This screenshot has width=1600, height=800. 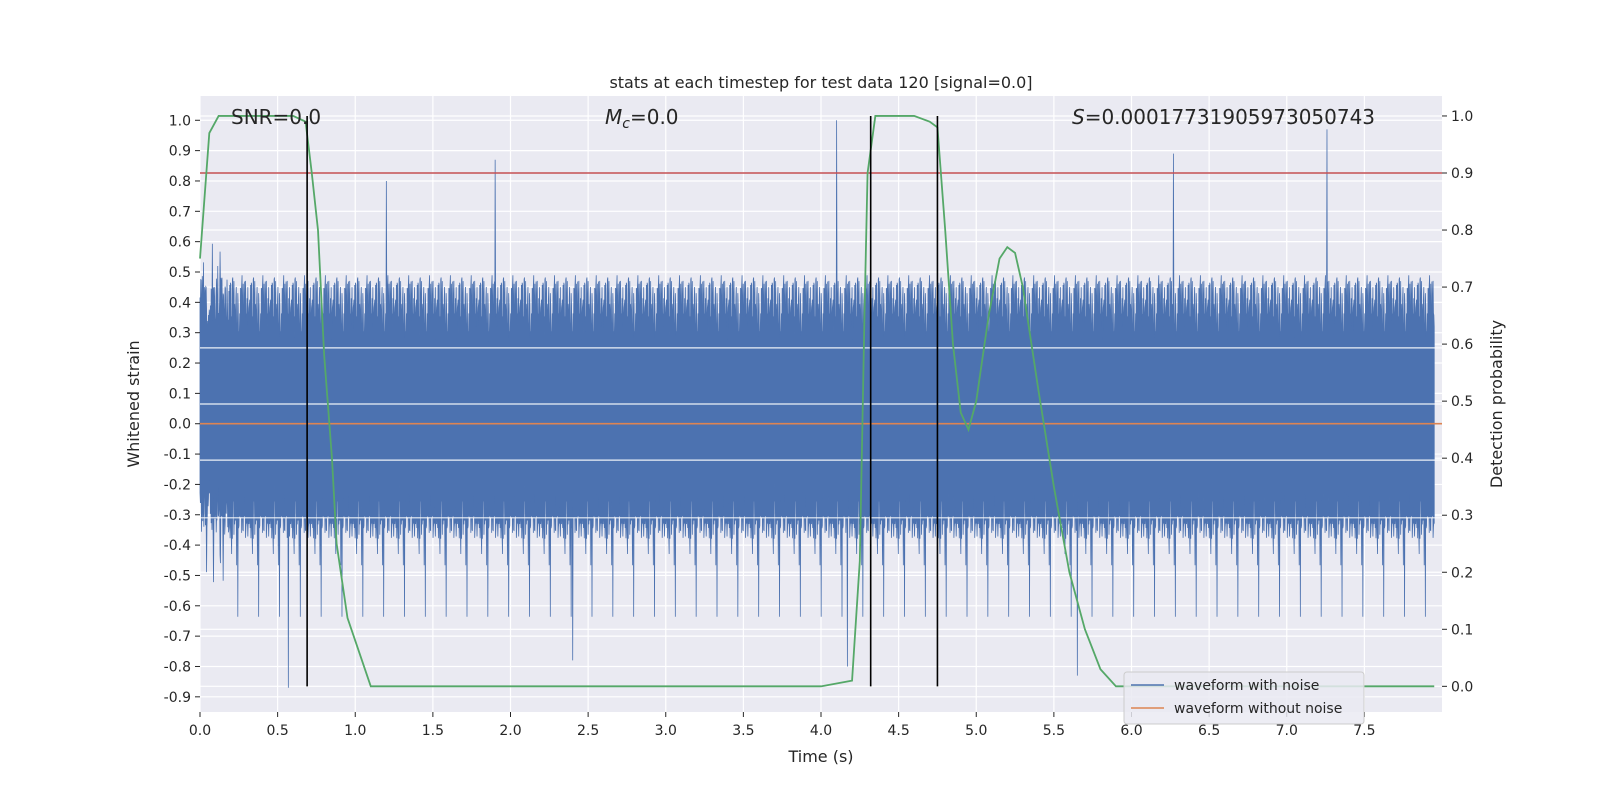 What do you see at coordinates (180, 303) in the screenshot?
I see `y-tick-label: 0.4` at bounding box center [180, 303].